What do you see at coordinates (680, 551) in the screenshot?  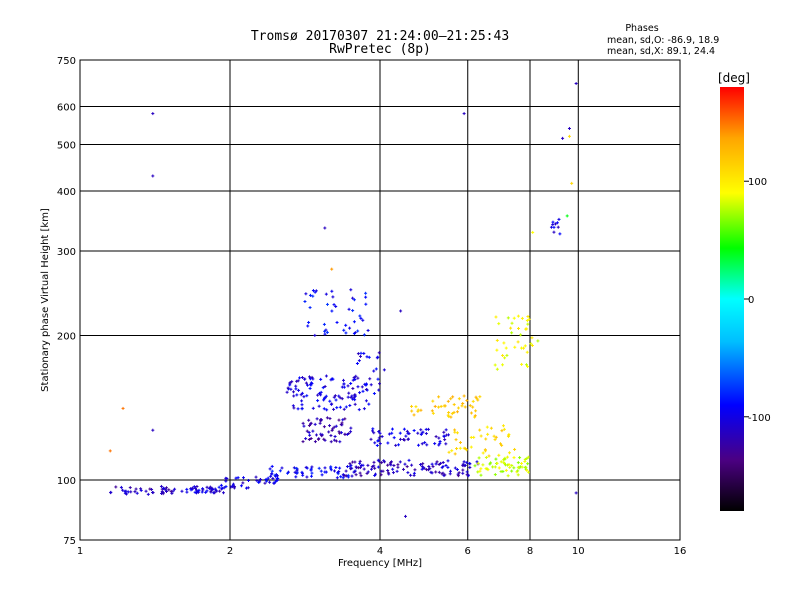 I see `x-tick-label: 16` at bounding box center [680, 551].